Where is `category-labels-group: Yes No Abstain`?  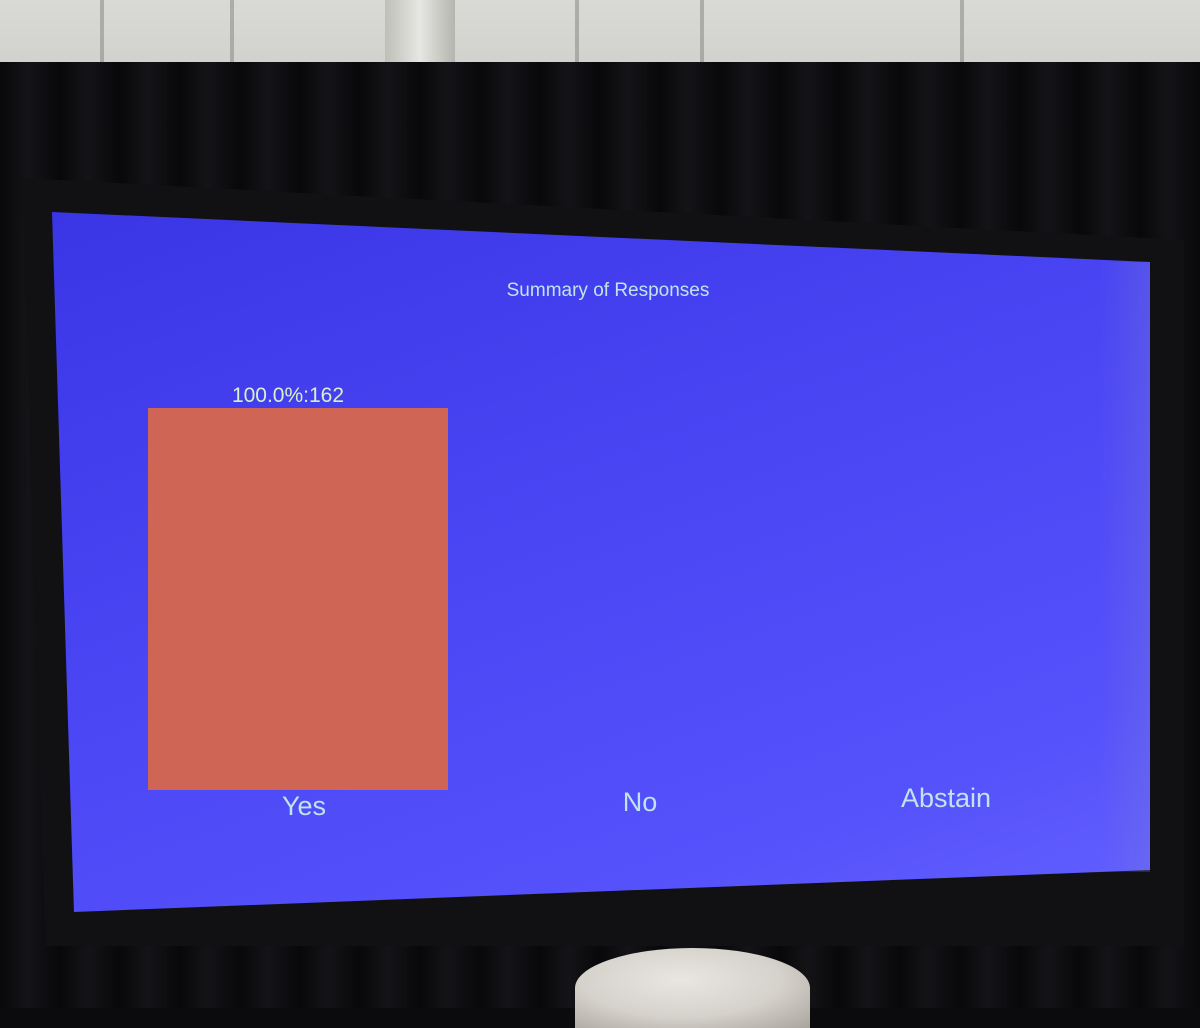
category-labels-group: Yes No Abstain is located at coordinates (636, 802).